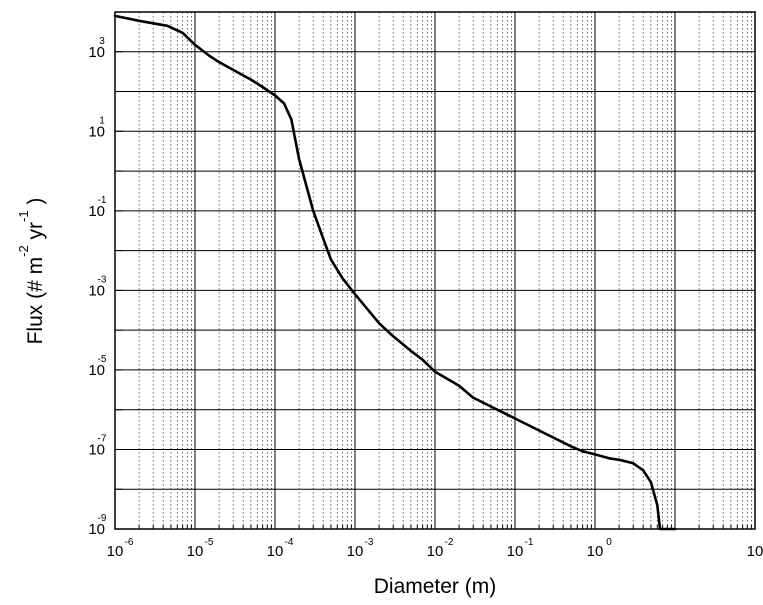 This screenshot has width=763, height=605. I want to click on y-tick-exponent: -7, so click(102, 438).